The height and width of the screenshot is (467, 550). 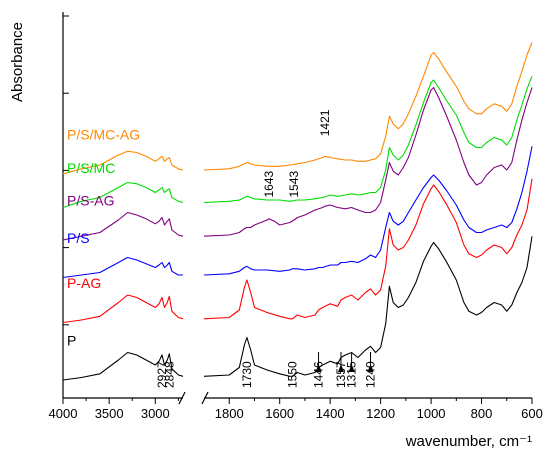 What do you see at coordinates (269, 183) in the screenshot?
I see `peak-label: 1643` at bounding box center [269, 183].